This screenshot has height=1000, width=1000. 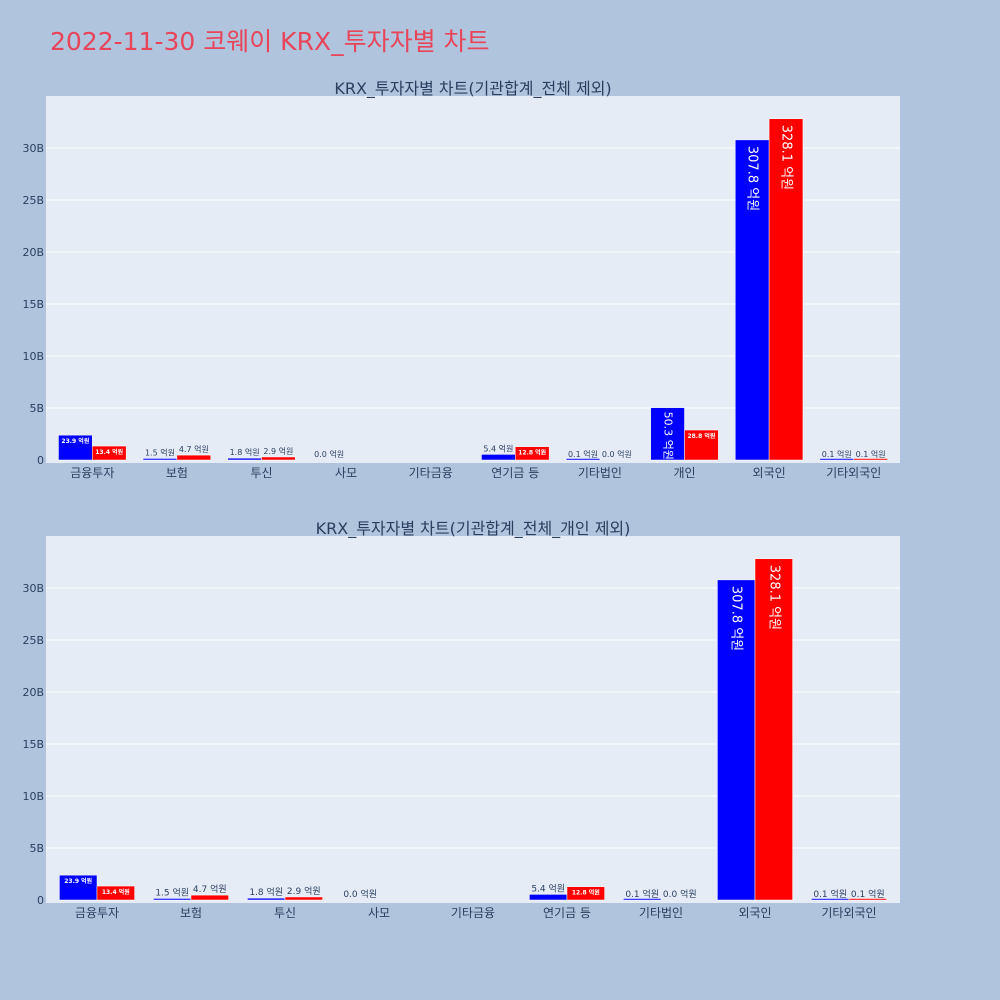 I want to click on data-label: 28.8 억원, so click(x=701, y=436).